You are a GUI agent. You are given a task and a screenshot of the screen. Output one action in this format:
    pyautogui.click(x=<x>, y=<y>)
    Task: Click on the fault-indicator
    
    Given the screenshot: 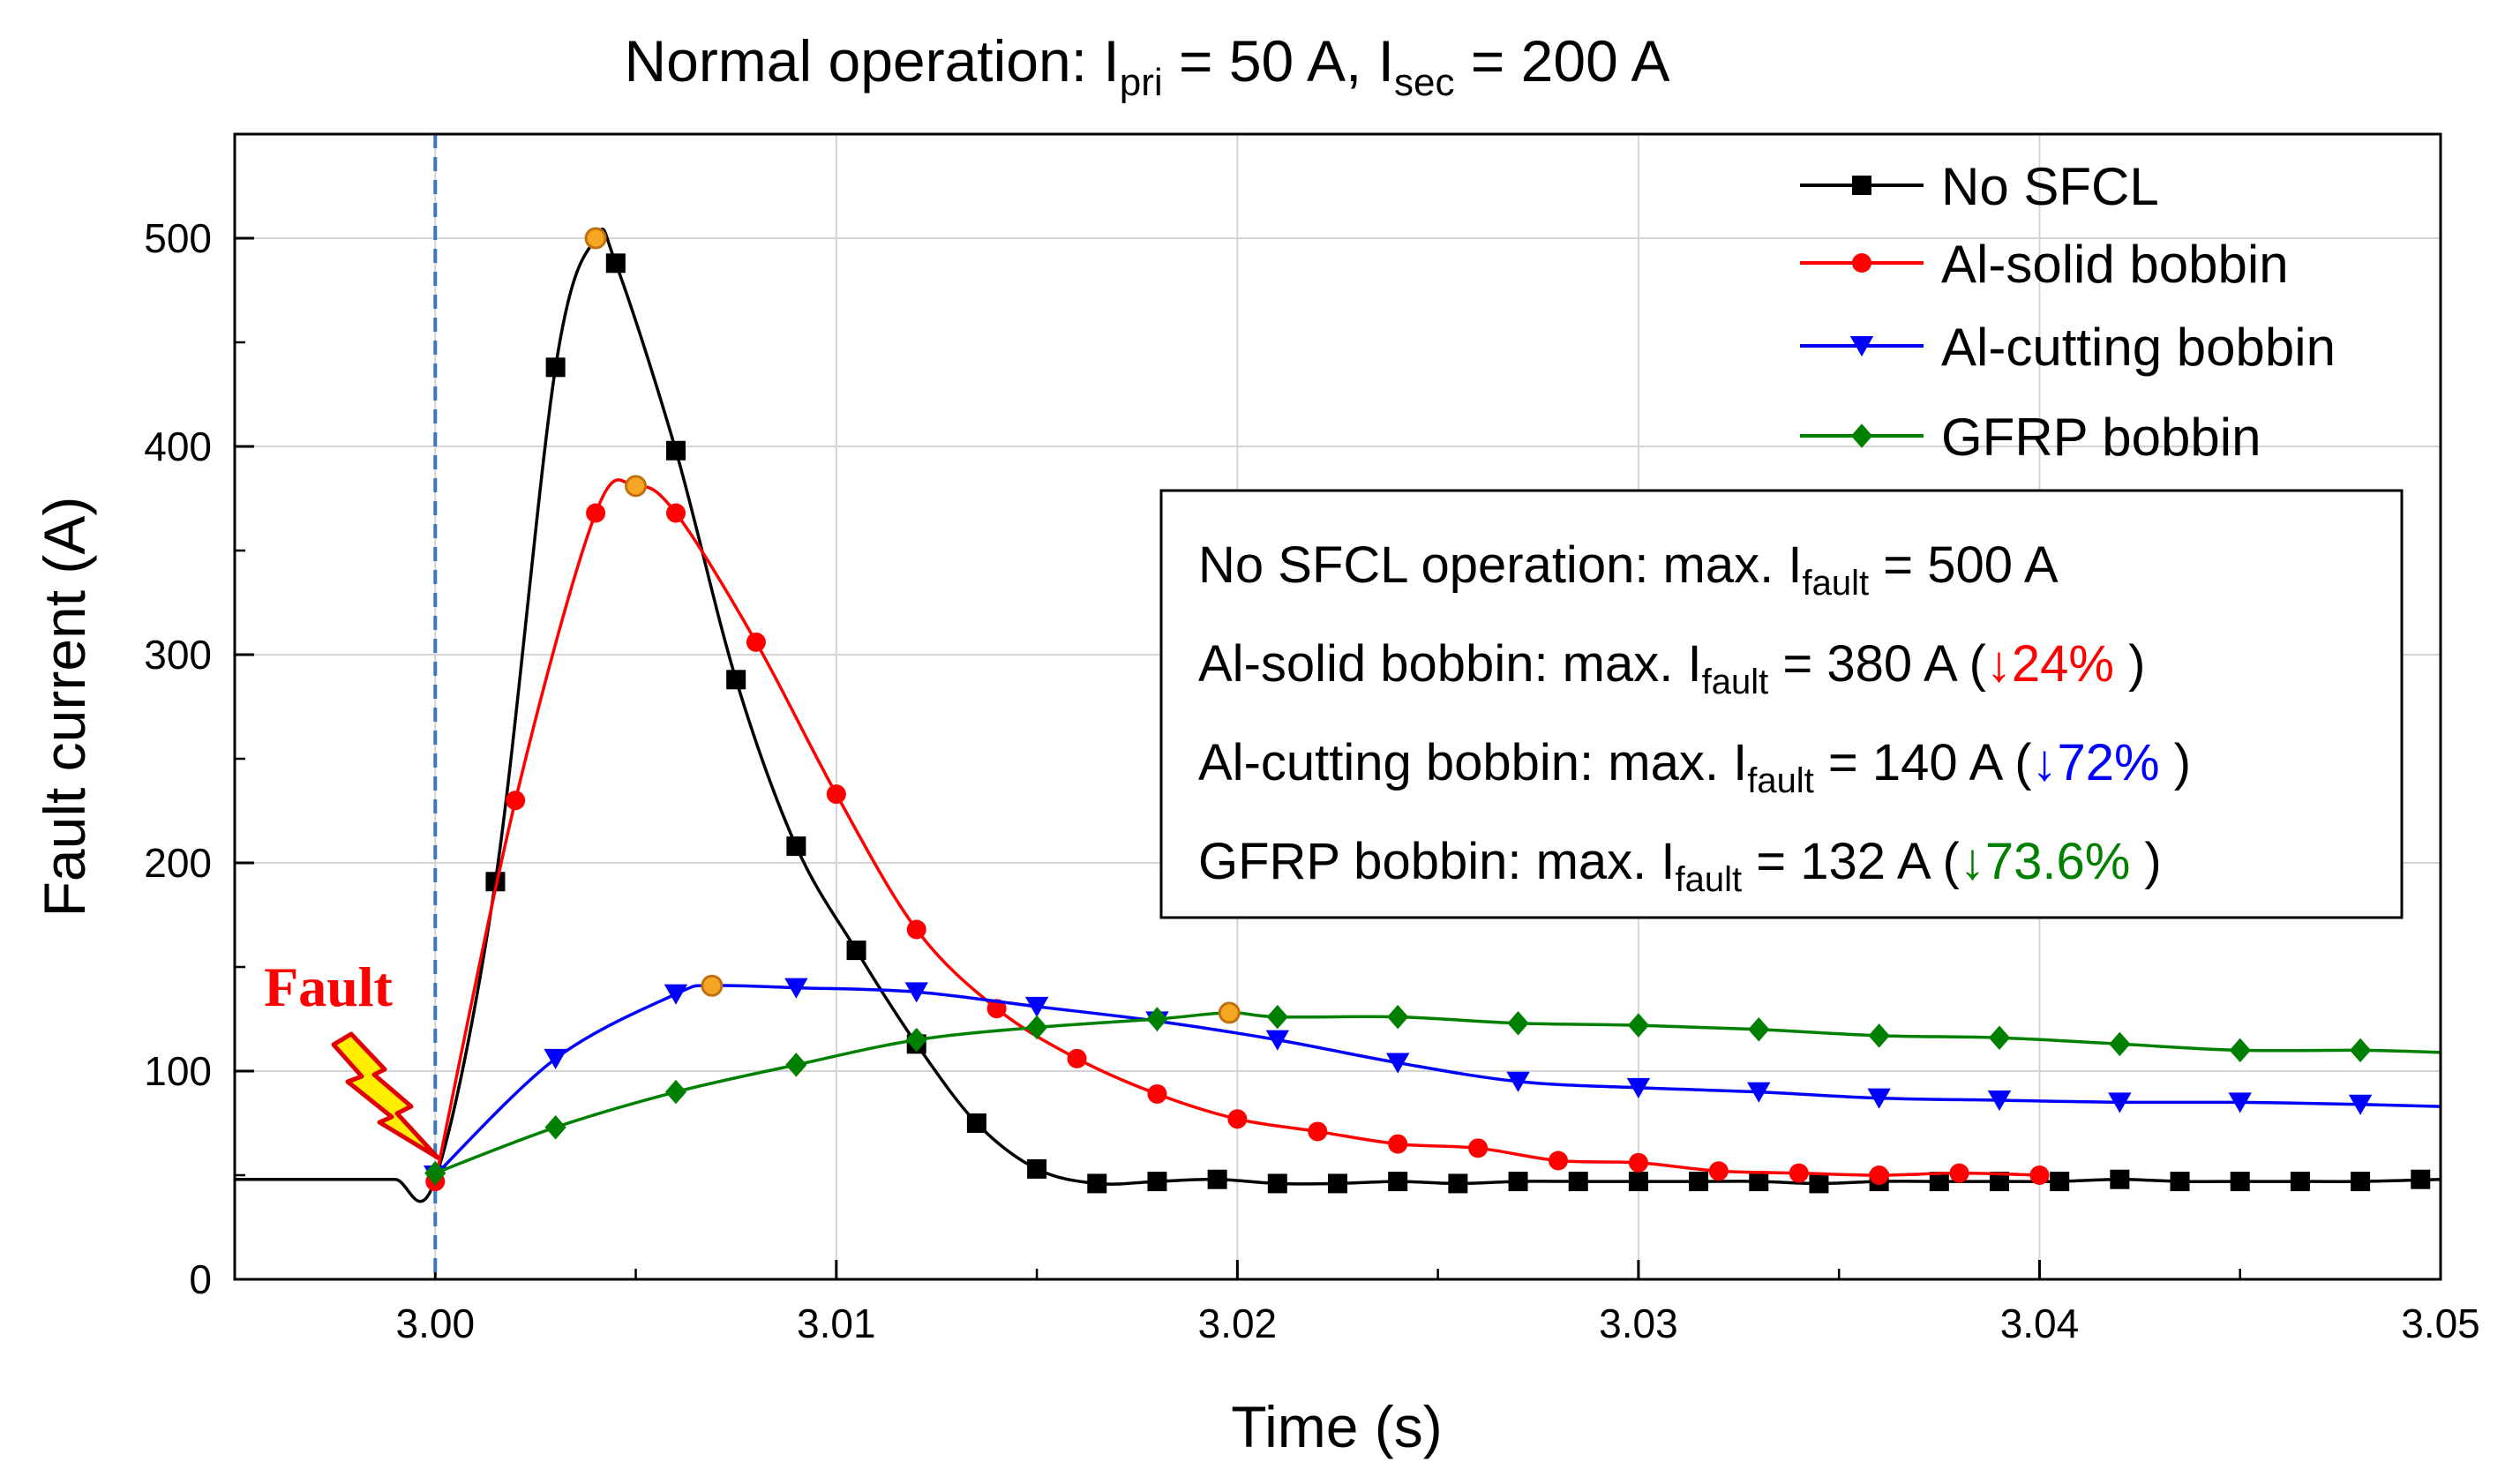 What is the action you would take?
    pyautogui.click(x=385, y=706)
    